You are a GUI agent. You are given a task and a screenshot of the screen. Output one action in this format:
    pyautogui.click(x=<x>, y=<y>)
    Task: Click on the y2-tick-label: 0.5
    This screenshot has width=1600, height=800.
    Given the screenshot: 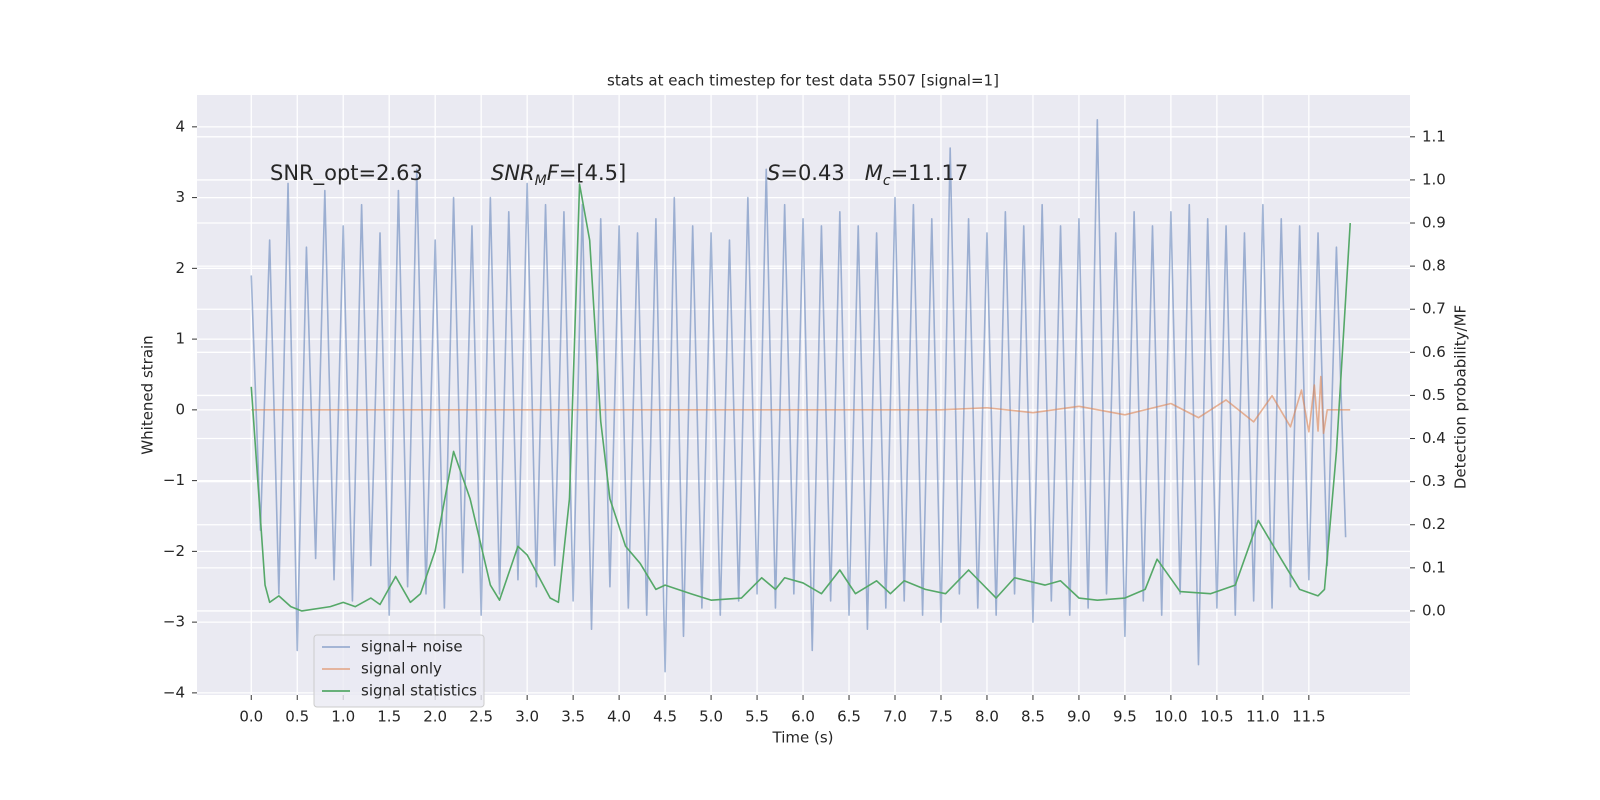 What is the action you would take?
    pyautogui.click(x=1434, y=395)
    